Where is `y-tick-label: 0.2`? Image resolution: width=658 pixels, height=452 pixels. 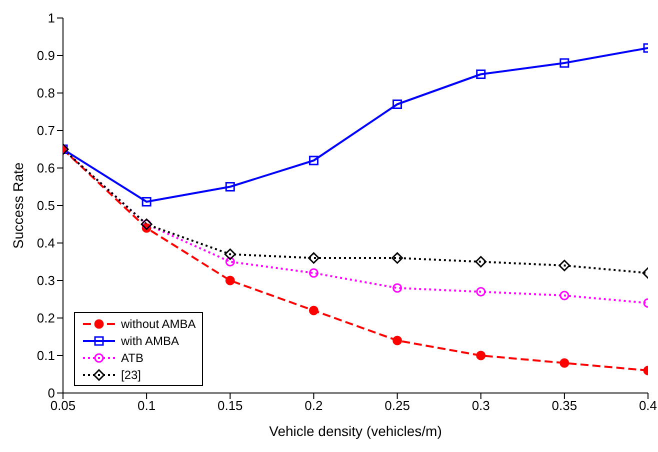
y-tick-label: 0.2 is located at coordinates (45, 318).